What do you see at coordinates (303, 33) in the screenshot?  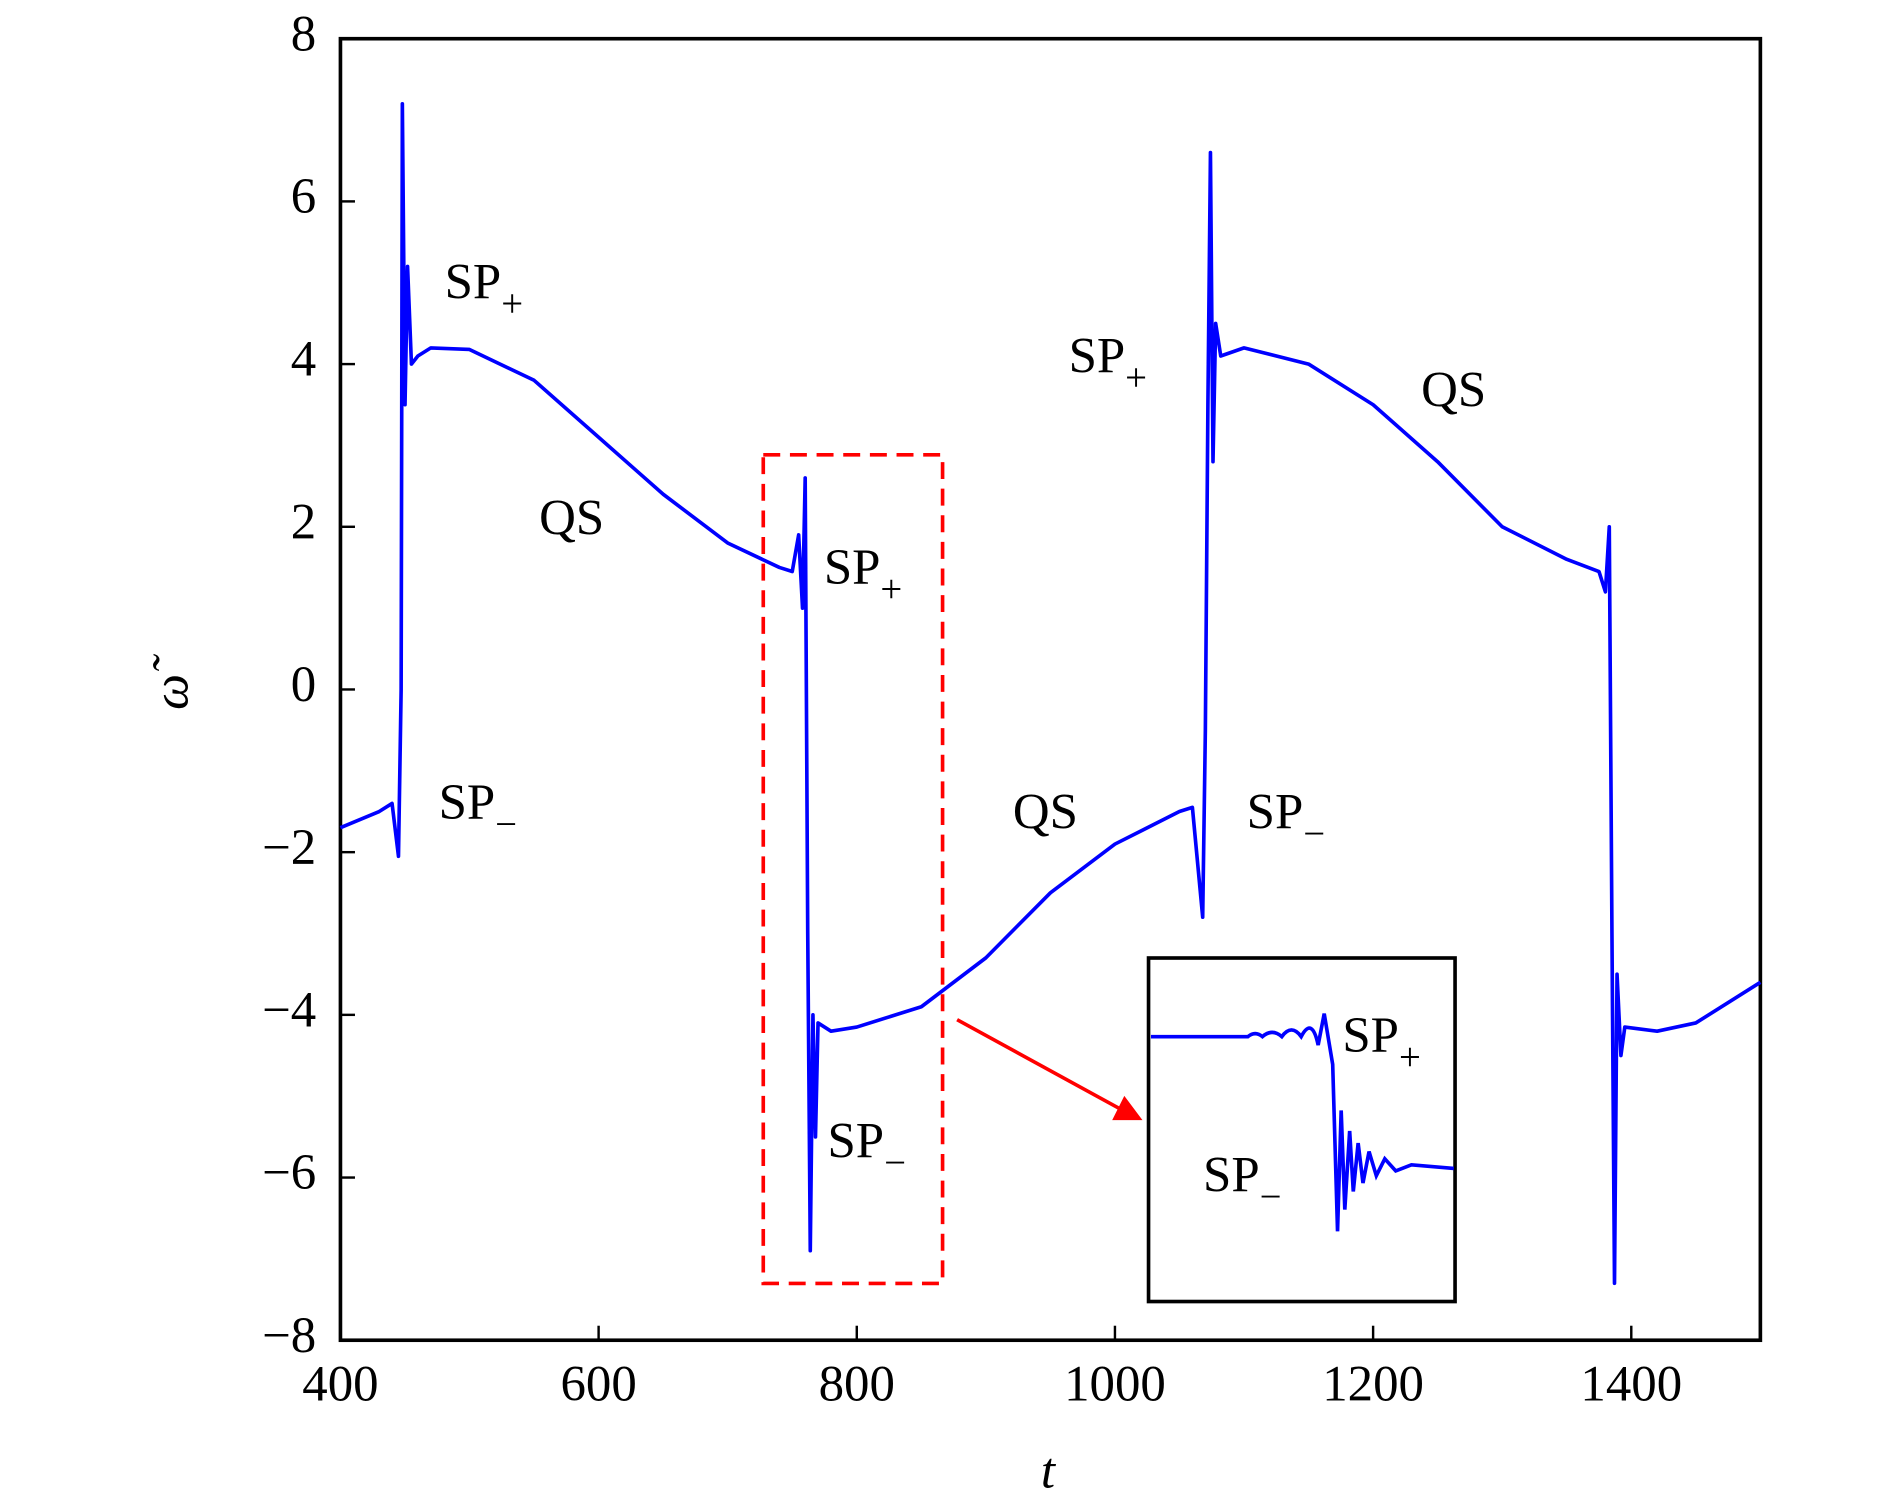 I see `y-tick-label: 8` at bounding box center [303, 33].